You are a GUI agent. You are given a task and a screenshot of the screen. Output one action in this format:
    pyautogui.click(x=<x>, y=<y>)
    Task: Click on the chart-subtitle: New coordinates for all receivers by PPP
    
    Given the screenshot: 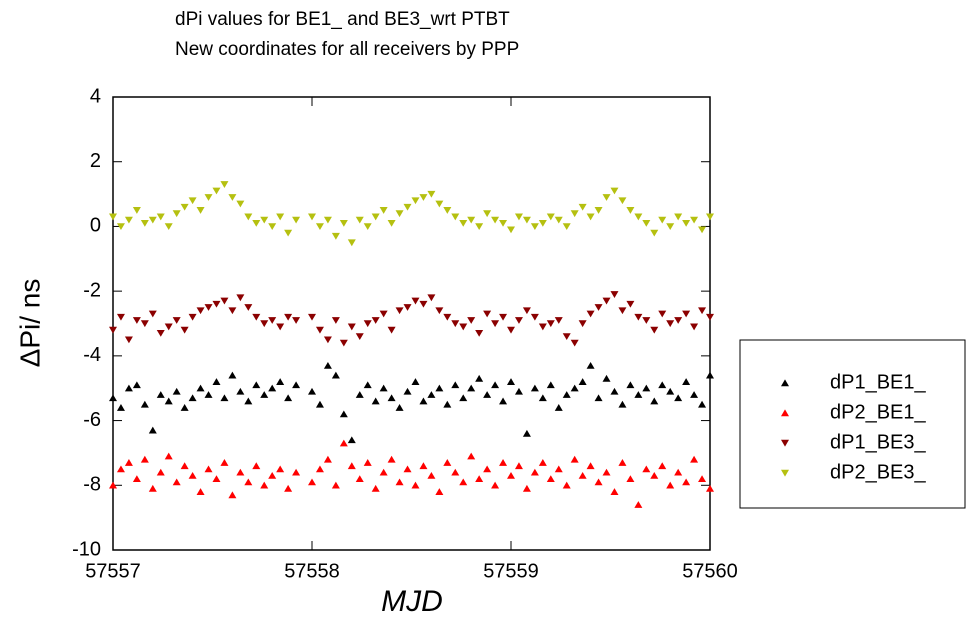 What is the action you would take?
    pyautogui.click(x=347, y=49)
    